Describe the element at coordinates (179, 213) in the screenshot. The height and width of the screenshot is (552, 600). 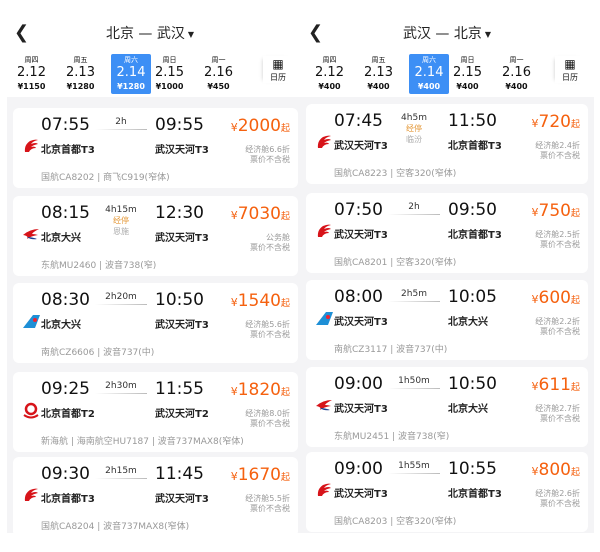
I see `arrival-time: 12:30` at that location.